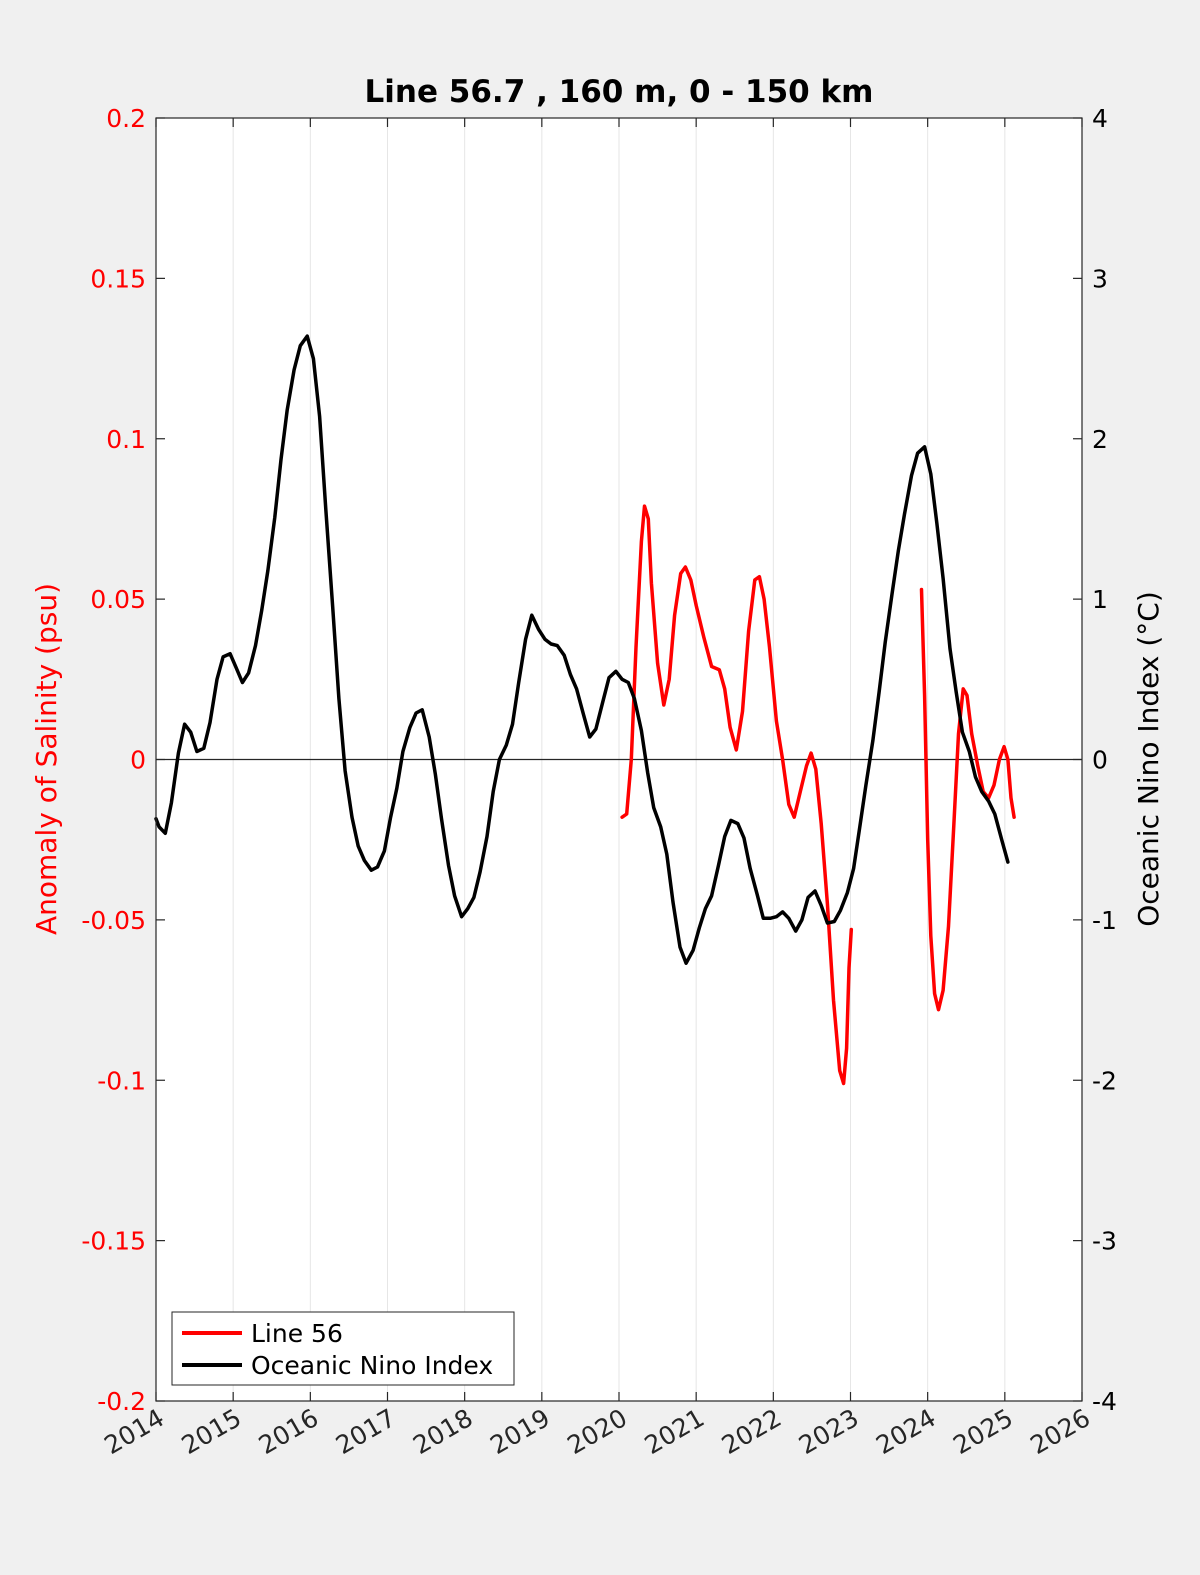 The image size is (1200, 1575). Describe the element at coordinates (113, 1241) in the screenshot. I see `y-left-tick-label: -0.15` at that location.